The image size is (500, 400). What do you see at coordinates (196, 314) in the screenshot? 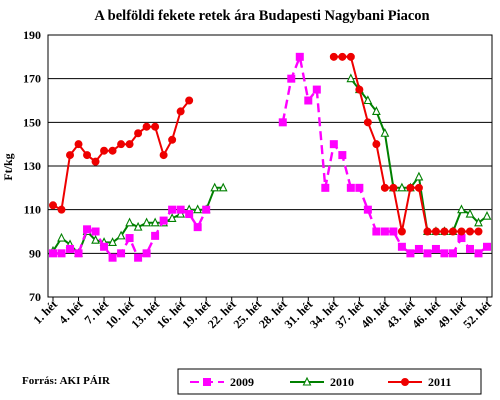
I see `x-tick-label: 19. hét` at bounding box center [196, 314].